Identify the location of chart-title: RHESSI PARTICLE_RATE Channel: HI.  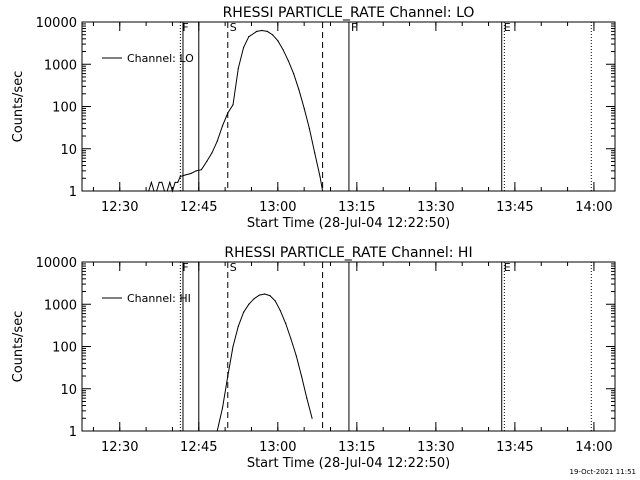
(348, 253).